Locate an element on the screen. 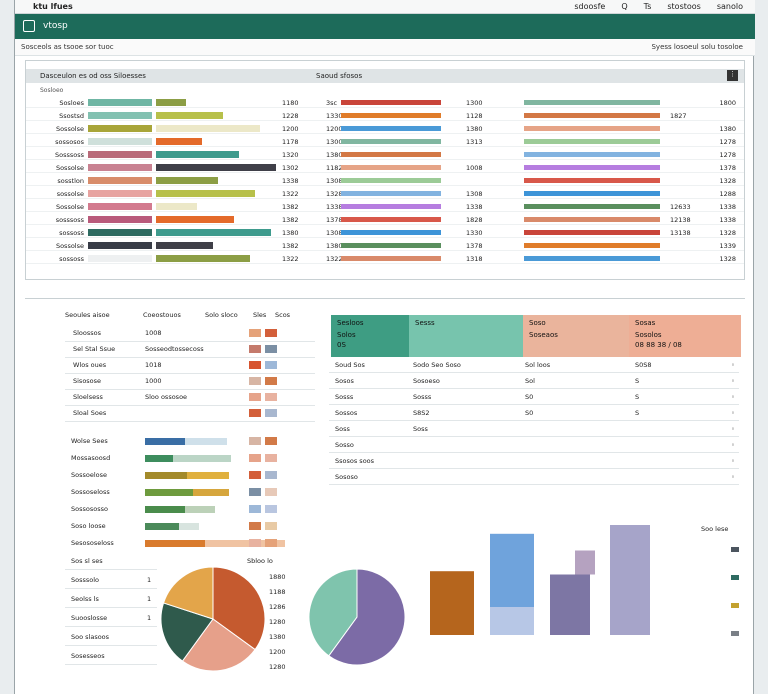 Image resolution: width=768 pixels, height=694 pixels. table-row: Sosloes 1180 3sc 1300 1800 is located at coordinates (385, 102).